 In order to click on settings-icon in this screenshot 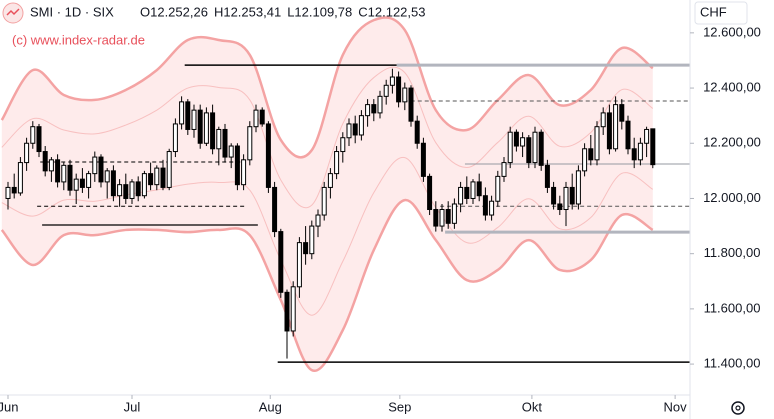, I will do `click(738, 408)`.